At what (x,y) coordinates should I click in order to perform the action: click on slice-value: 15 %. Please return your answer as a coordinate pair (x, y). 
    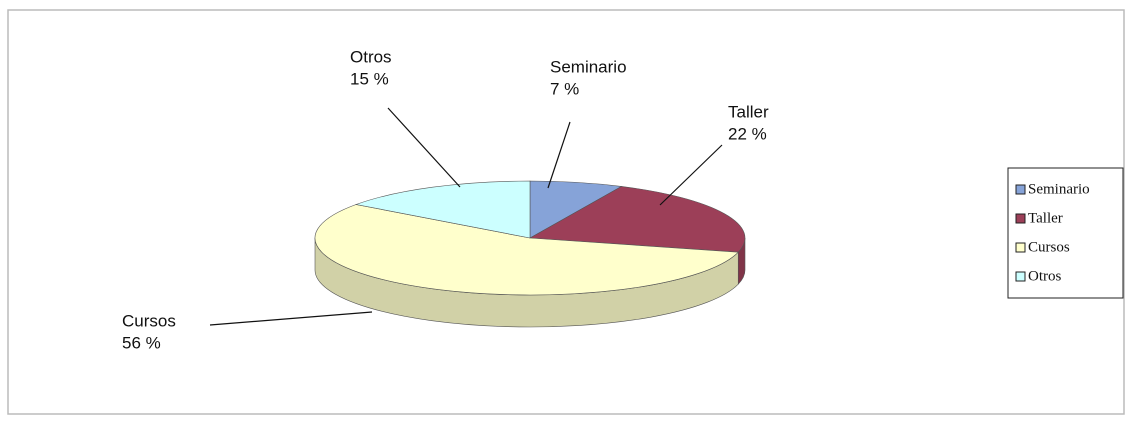
    Looking at the image, I should click on (369, 78).